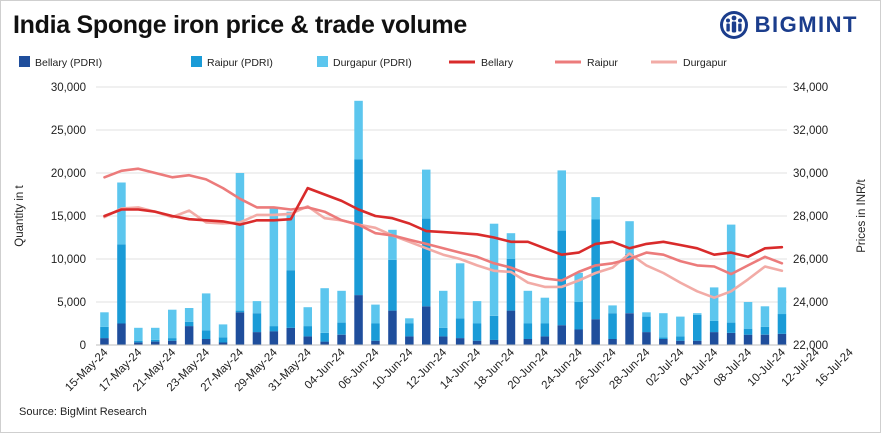 The height and width of the screenshot is (433, 881). I want to click on right-tick-label: 22,000, so click(810, 346).